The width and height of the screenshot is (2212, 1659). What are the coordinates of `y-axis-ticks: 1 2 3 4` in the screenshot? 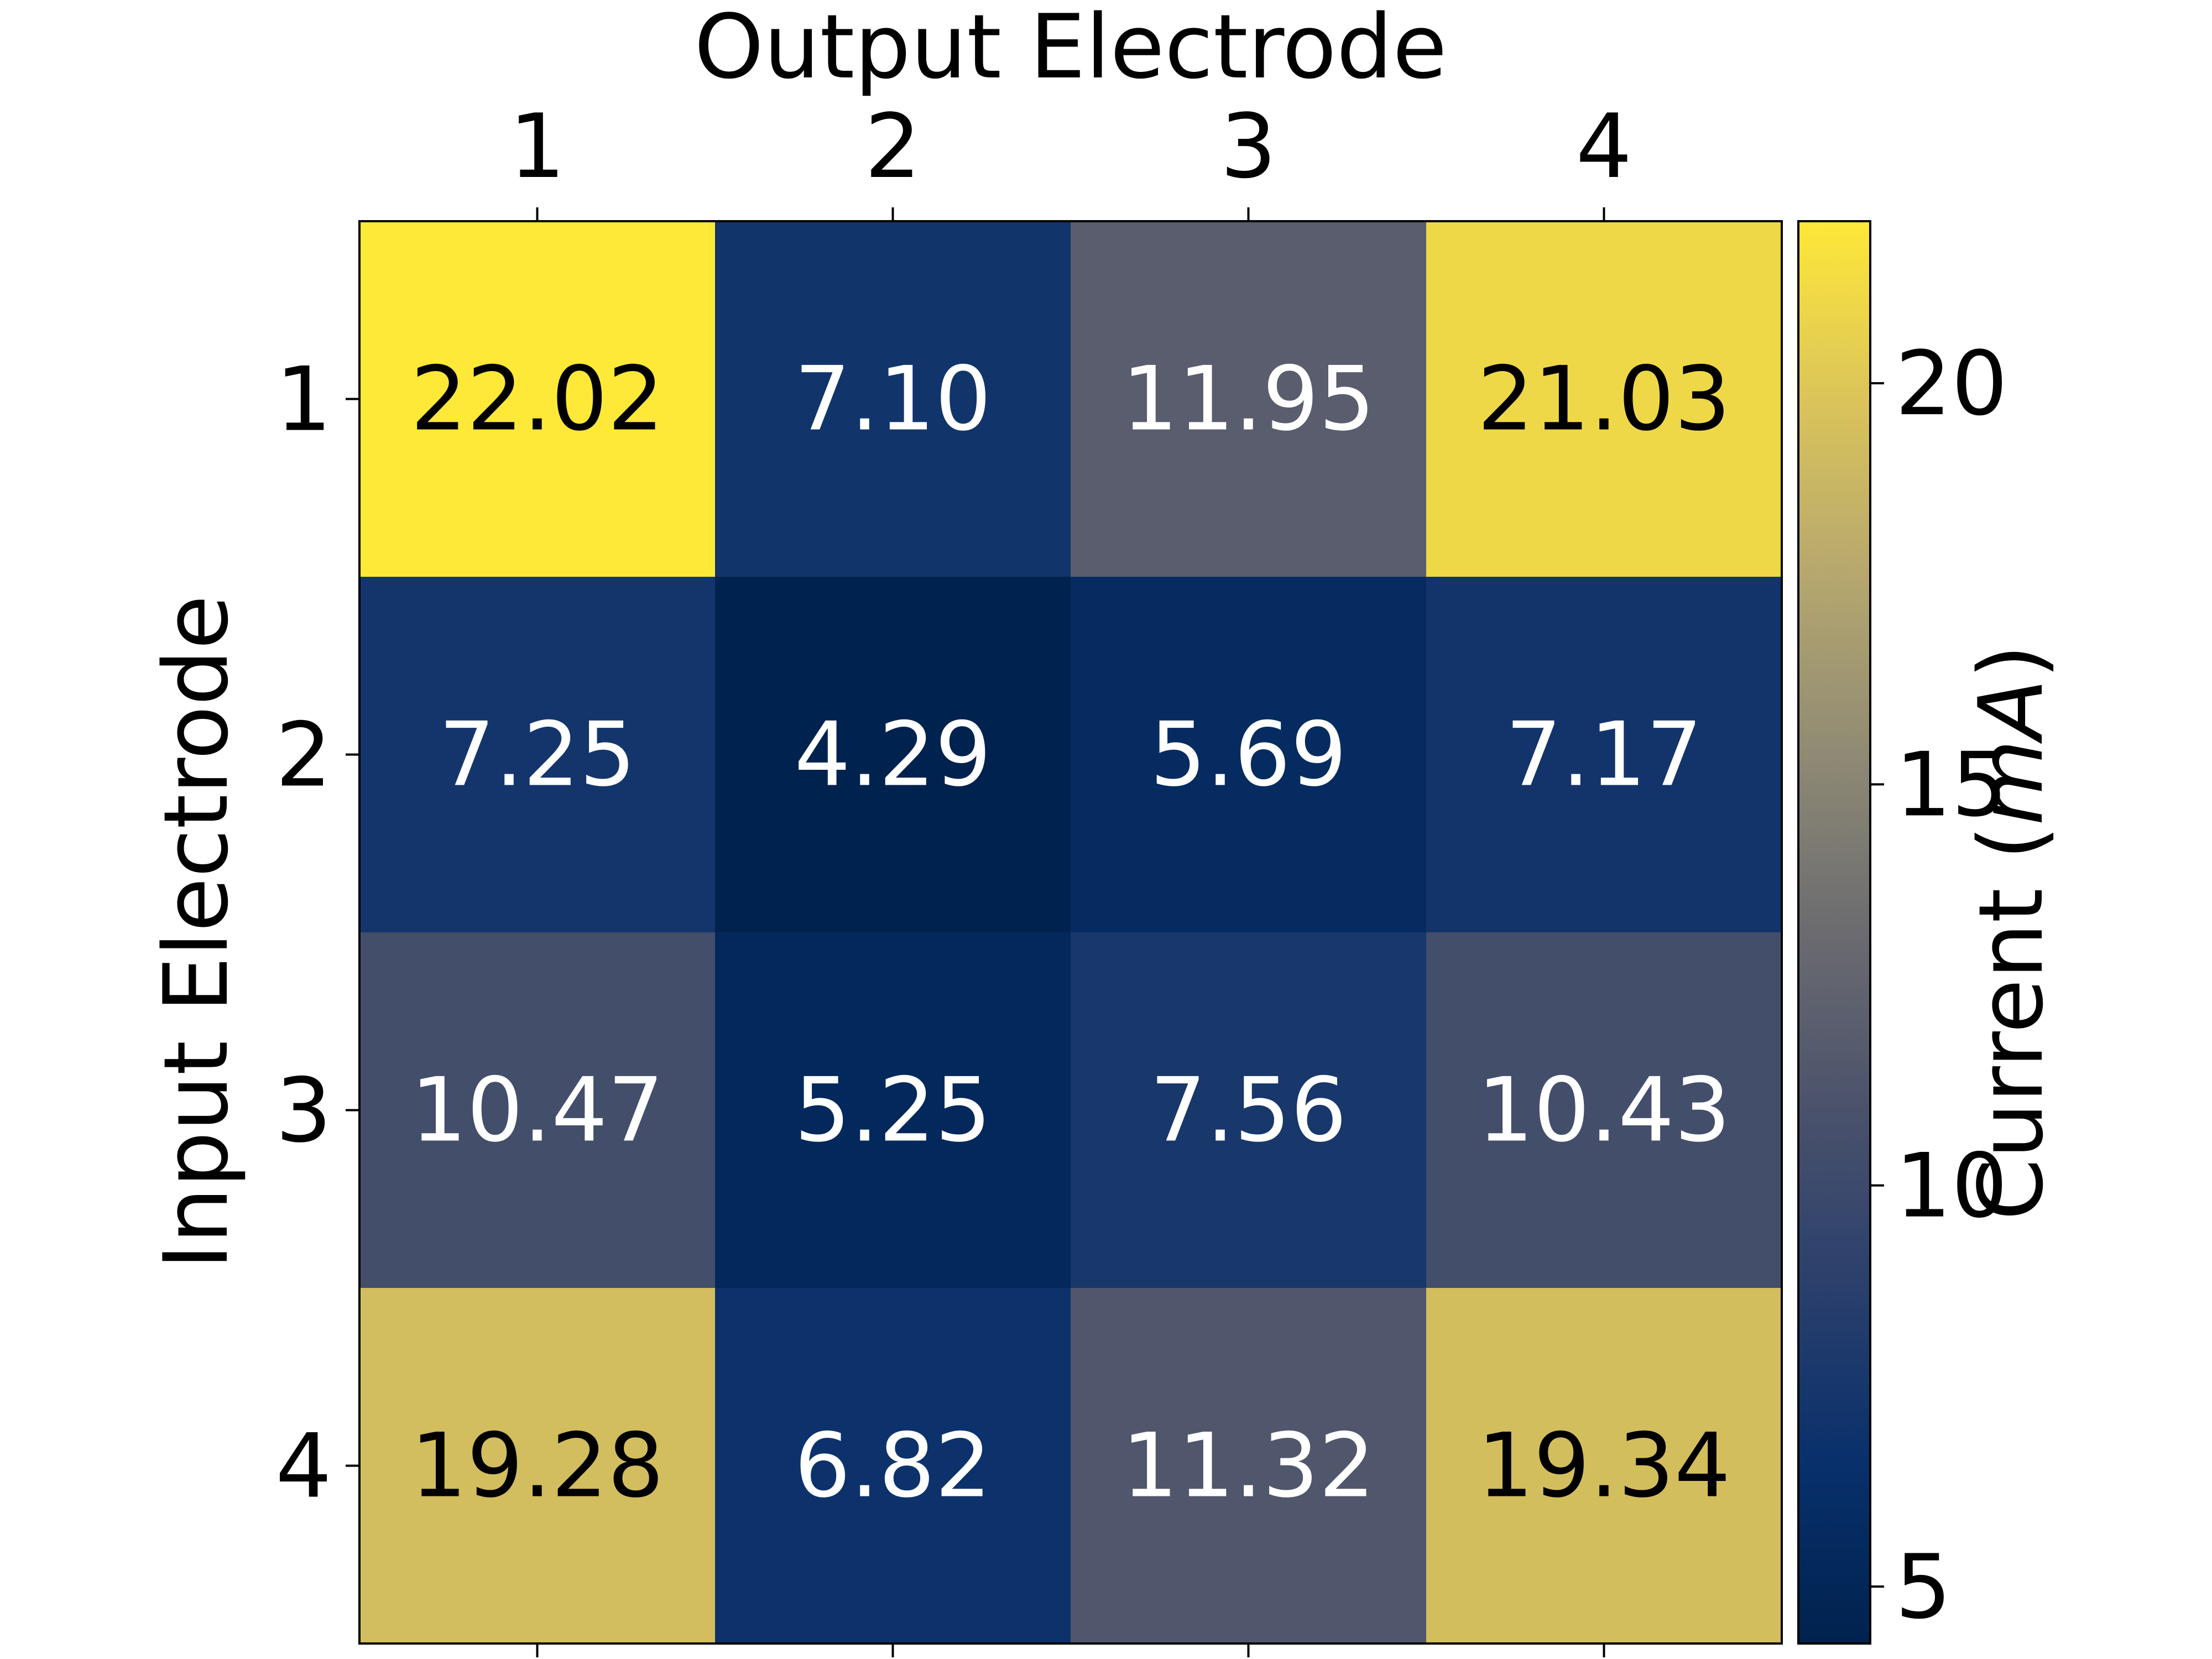 It's located at (317, 933).